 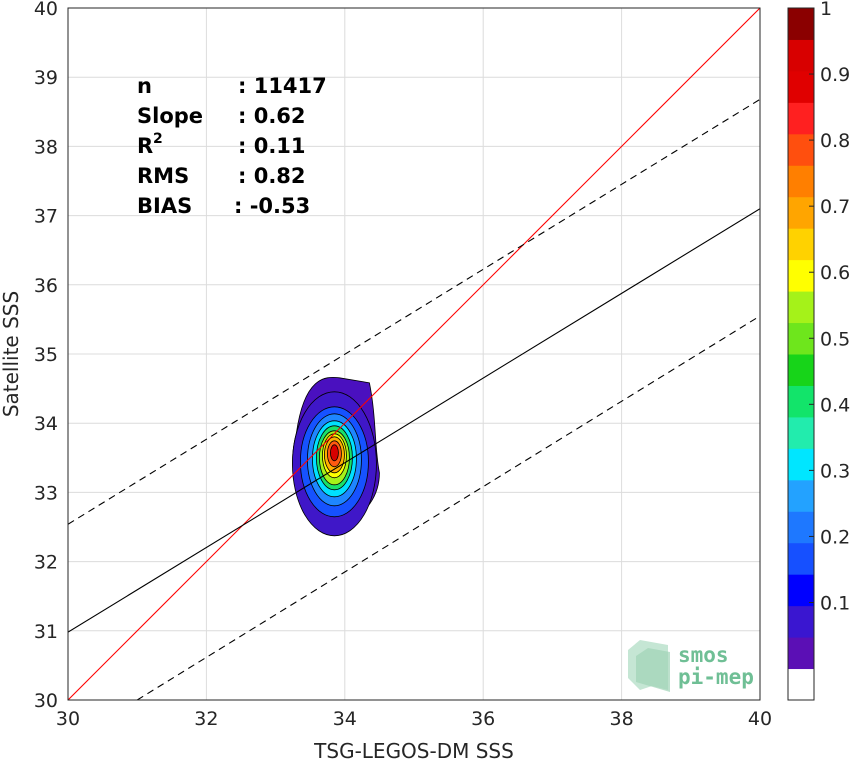 What do you see at coordinates (11, 354) in the screenshot?
I see `y-axis-label: Satellite SSS` at bounding box center [11, 354].